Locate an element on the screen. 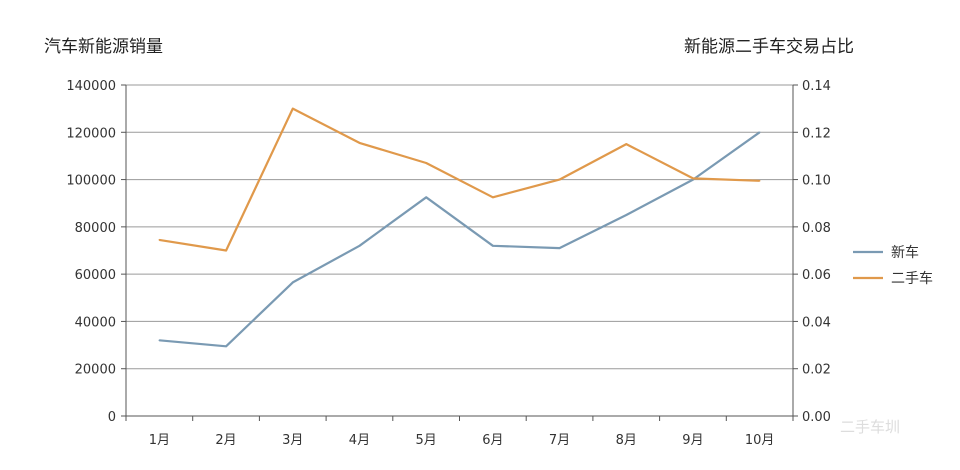  watermark-text: 二手车圳 is located at coordinates (870, 427).